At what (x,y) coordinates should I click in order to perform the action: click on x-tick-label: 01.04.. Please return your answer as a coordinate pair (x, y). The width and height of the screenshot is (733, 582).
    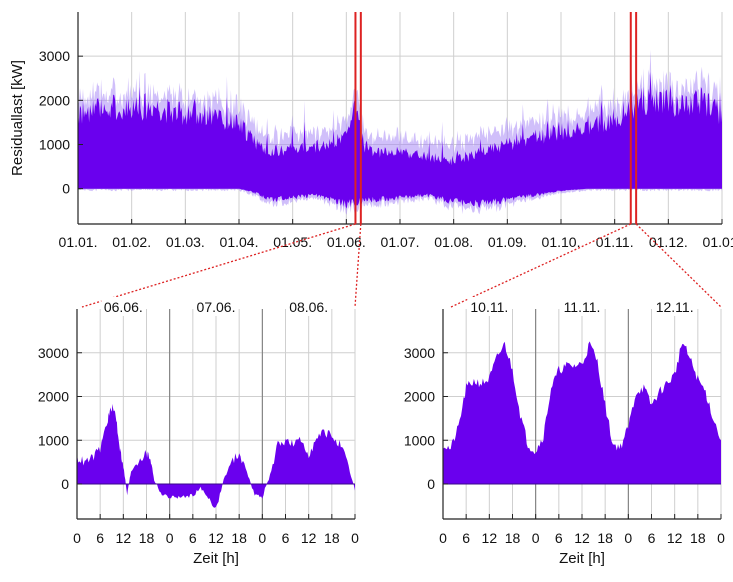
    Looking at the image, I should click on (239, 242).